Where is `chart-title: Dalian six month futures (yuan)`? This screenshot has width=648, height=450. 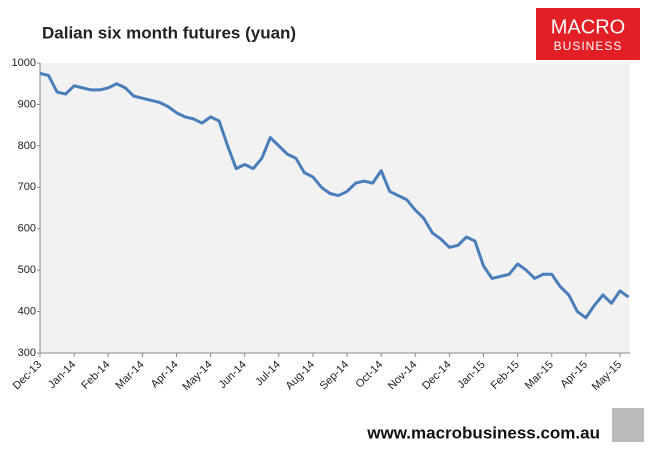
chart-title: Dalian six month futures (yuan) is located at coordinates (169, 32).